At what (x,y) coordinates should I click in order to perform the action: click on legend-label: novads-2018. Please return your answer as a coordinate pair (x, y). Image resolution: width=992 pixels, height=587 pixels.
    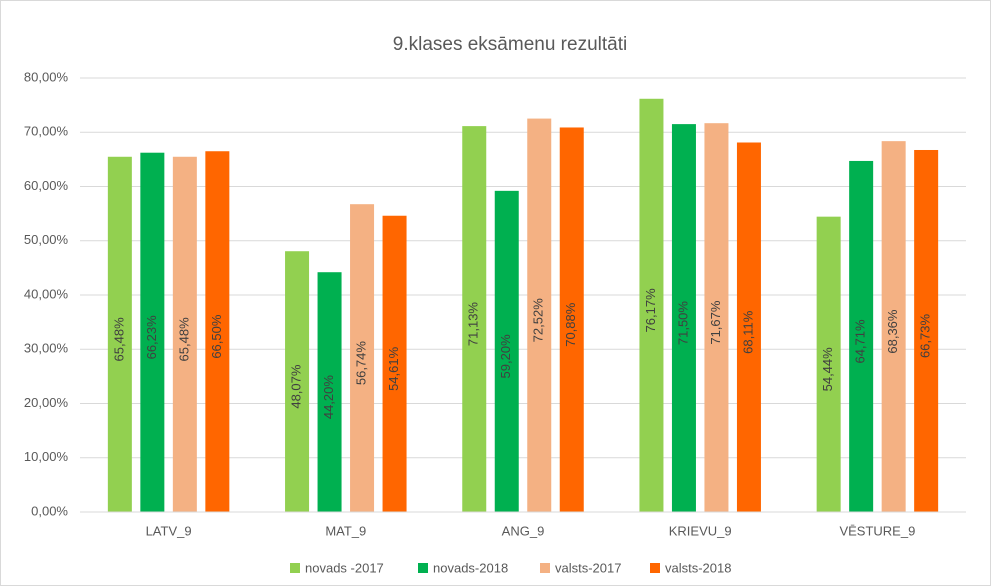
    Looking at the image, I should click on (470, 567).